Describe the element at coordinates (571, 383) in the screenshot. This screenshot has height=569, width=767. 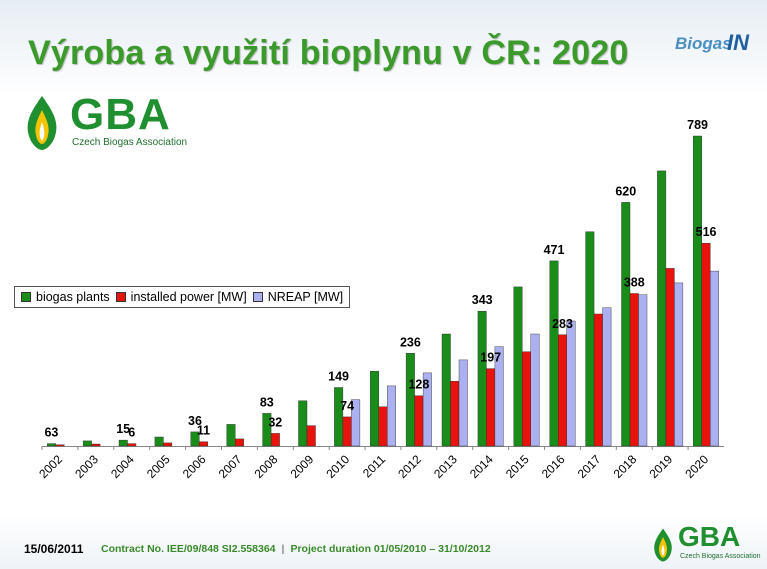
I see `bar-nreap-mw-2016` at that location.